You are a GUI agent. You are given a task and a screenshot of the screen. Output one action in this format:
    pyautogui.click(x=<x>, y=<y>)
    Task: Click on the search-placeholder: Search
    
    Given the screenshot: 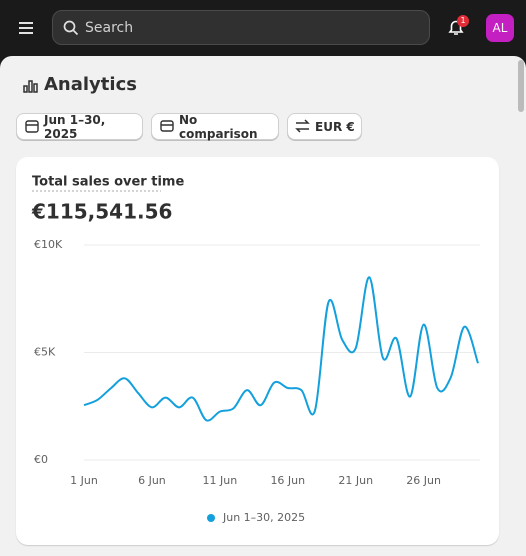 What is the action you would take?
    pyautogui.click(x=109, y=27)
    